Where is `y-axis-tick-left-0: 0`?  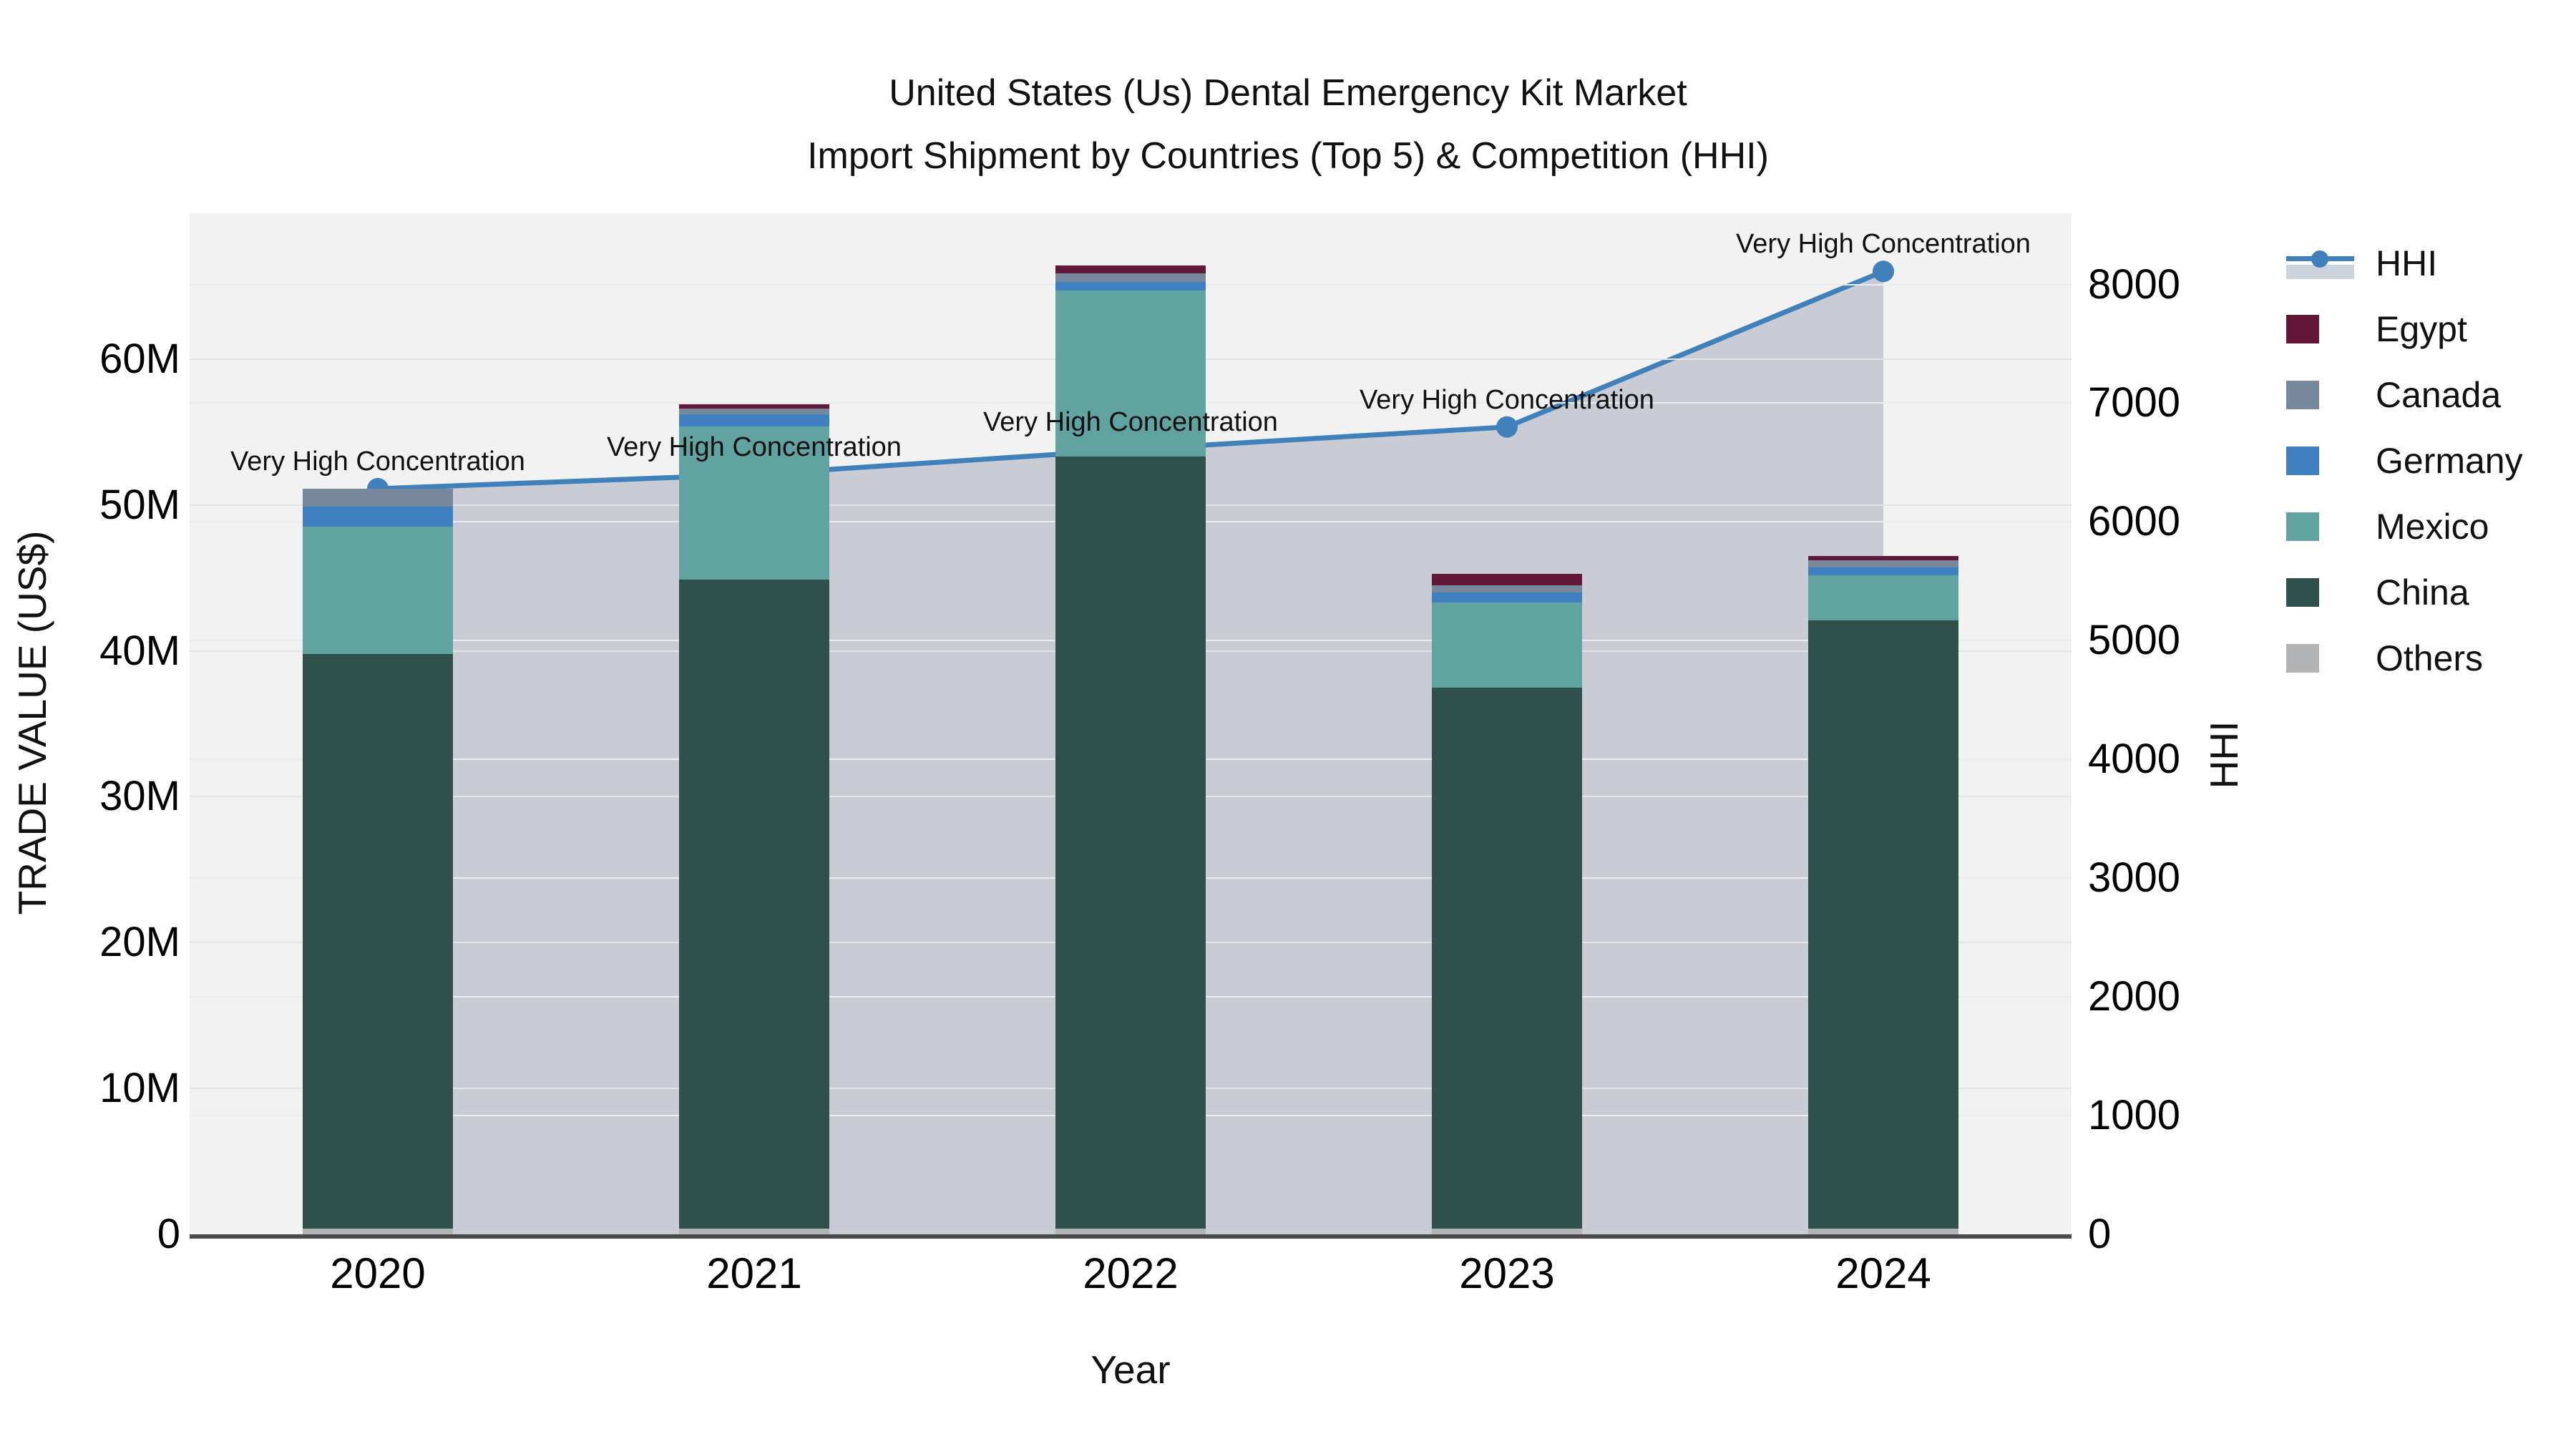 y-axis-tick-left-0: 0 is located at coordinates (168, 1234).